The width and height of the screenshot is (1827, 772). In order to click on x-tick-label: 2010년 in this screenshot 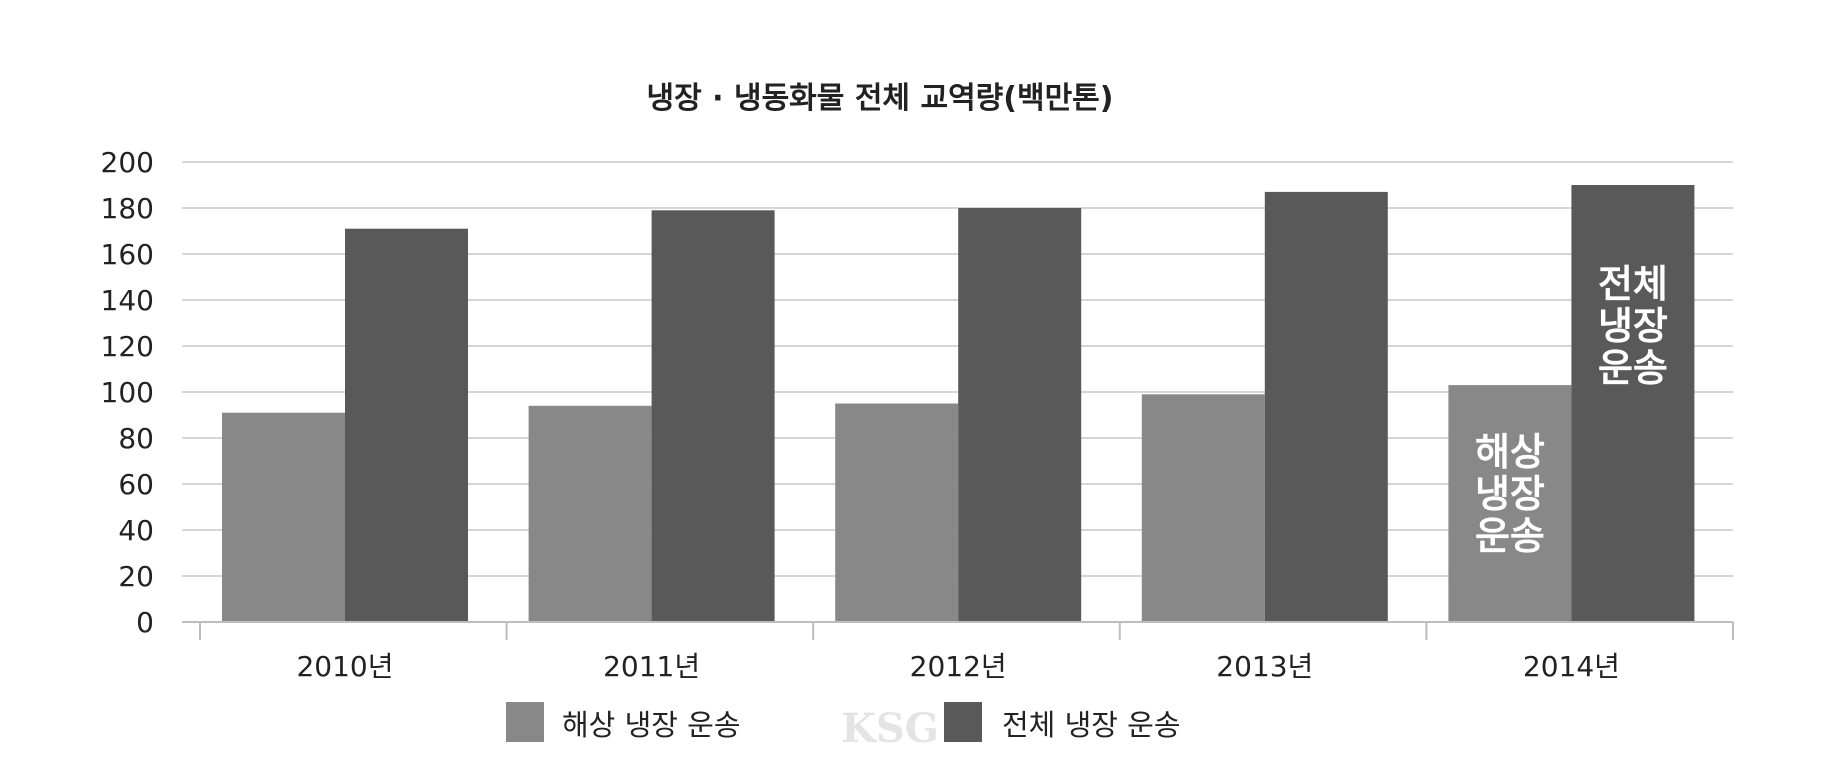, I will do `click(344, 666)`.